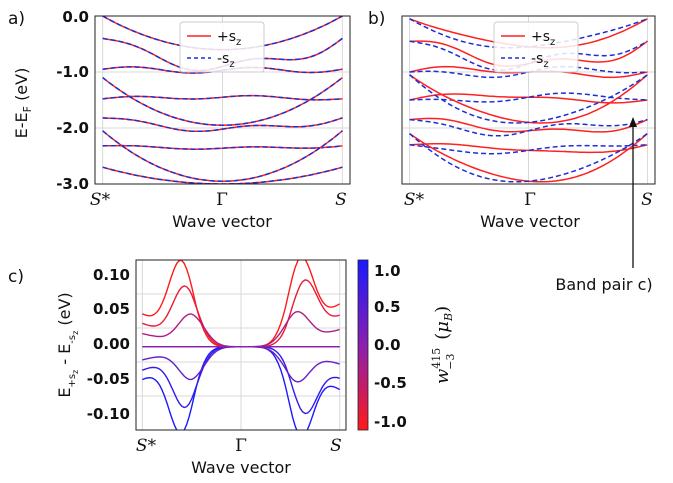  Describe the element at coordinates (633, 122) in the screenshot. I see `annotation-arrow-head` at that location.